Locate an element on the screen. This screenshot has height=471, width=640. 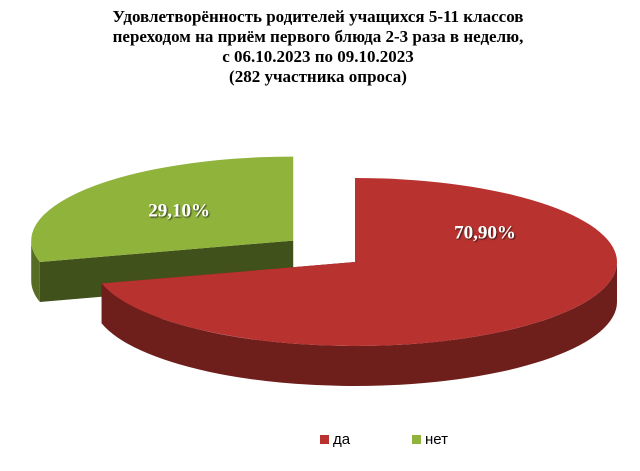
slice-side is located at coordinates (35, 271).